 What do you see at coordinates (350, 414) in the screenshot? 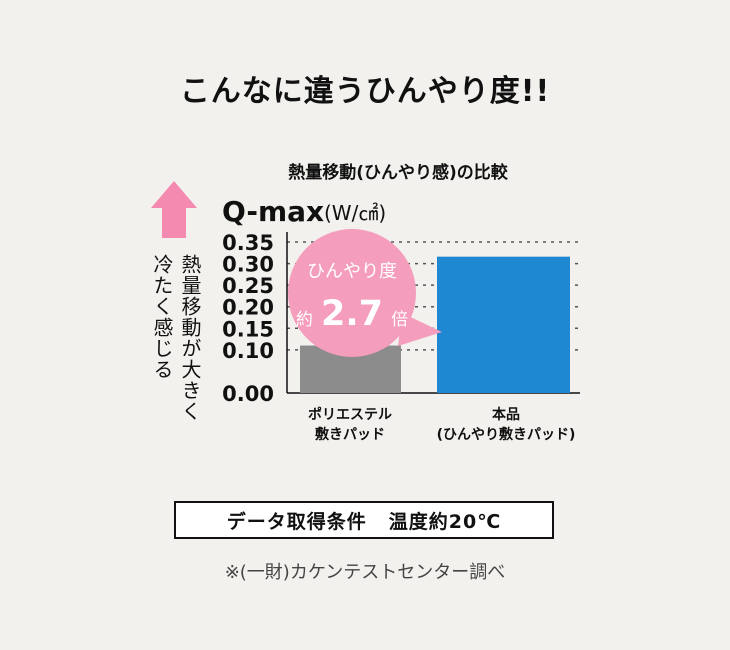
I see `x-label-line1: ポリエステル` at bounding box center [350, 414].